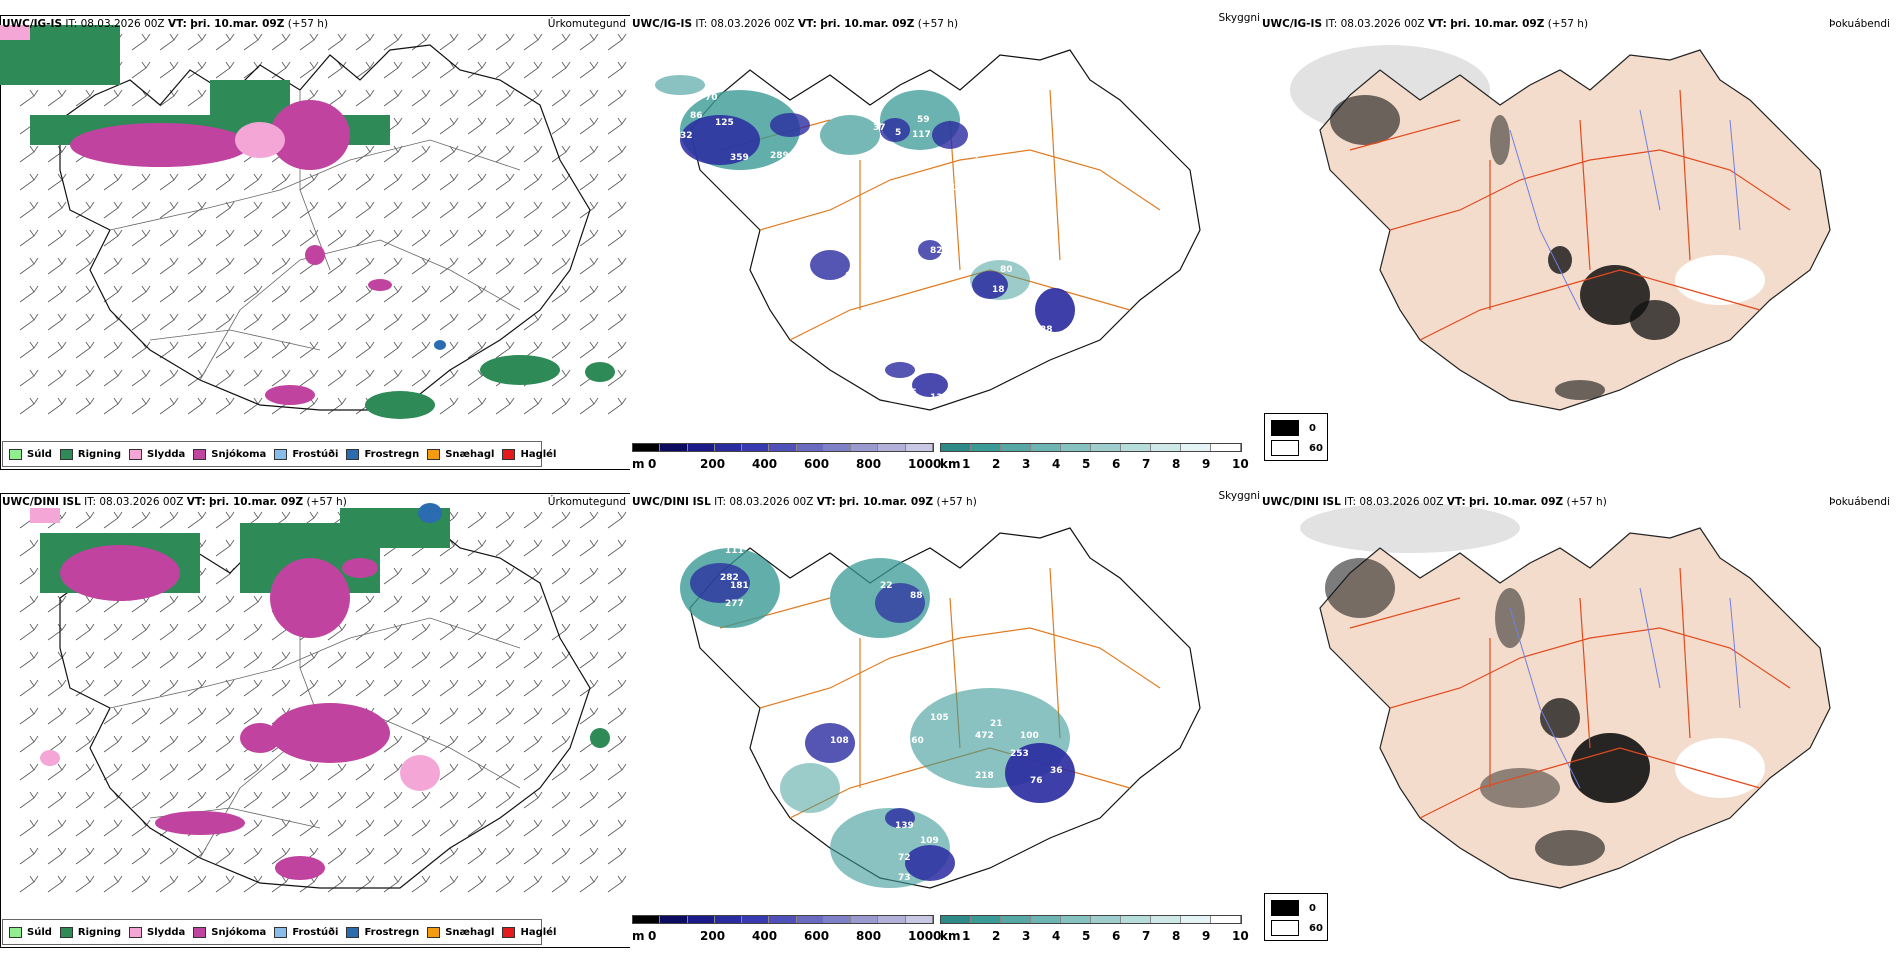  Describe the element at coordinates (1116, 464) in the screenshot. I see `colorbar-tick: 6` at that location.